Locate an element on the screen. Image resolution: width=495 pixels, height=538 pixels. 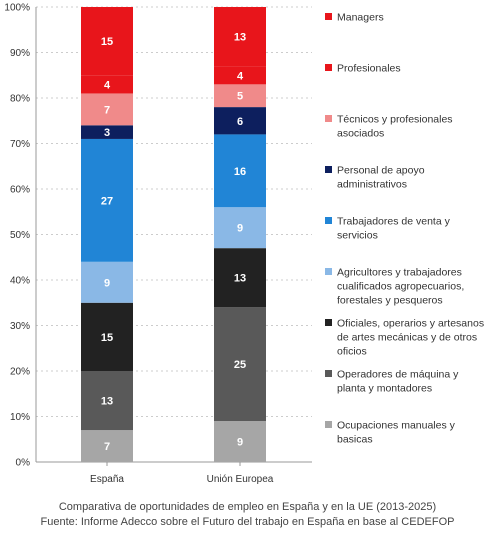
legend-item: Trabajadores de venta y servicios is located at coordinates (388, 229).